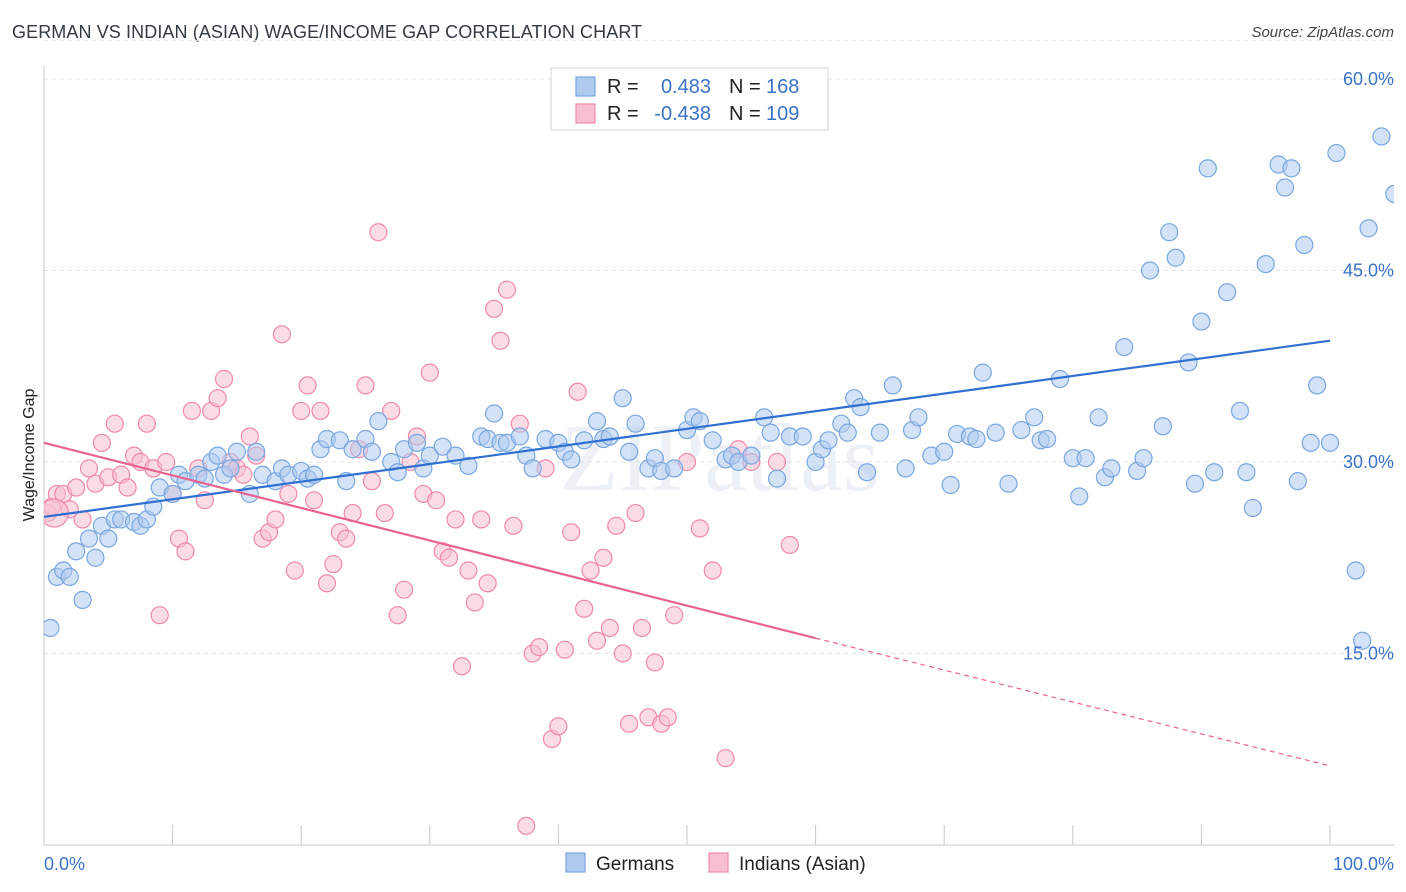  What do you see at coordinates (29, 455) in the screenshot?
I see `y-axis-title: Wage/Income Gap` at bounding box center [29, 455].